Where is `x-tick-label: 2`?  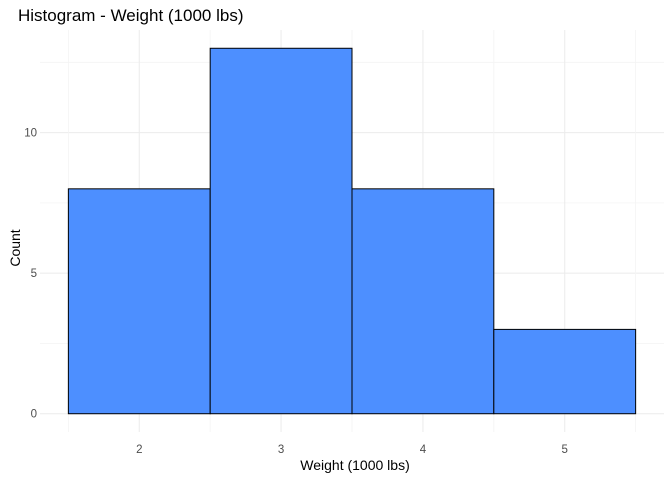 x-tick-label: 2 is located at coordinates (139, 450).